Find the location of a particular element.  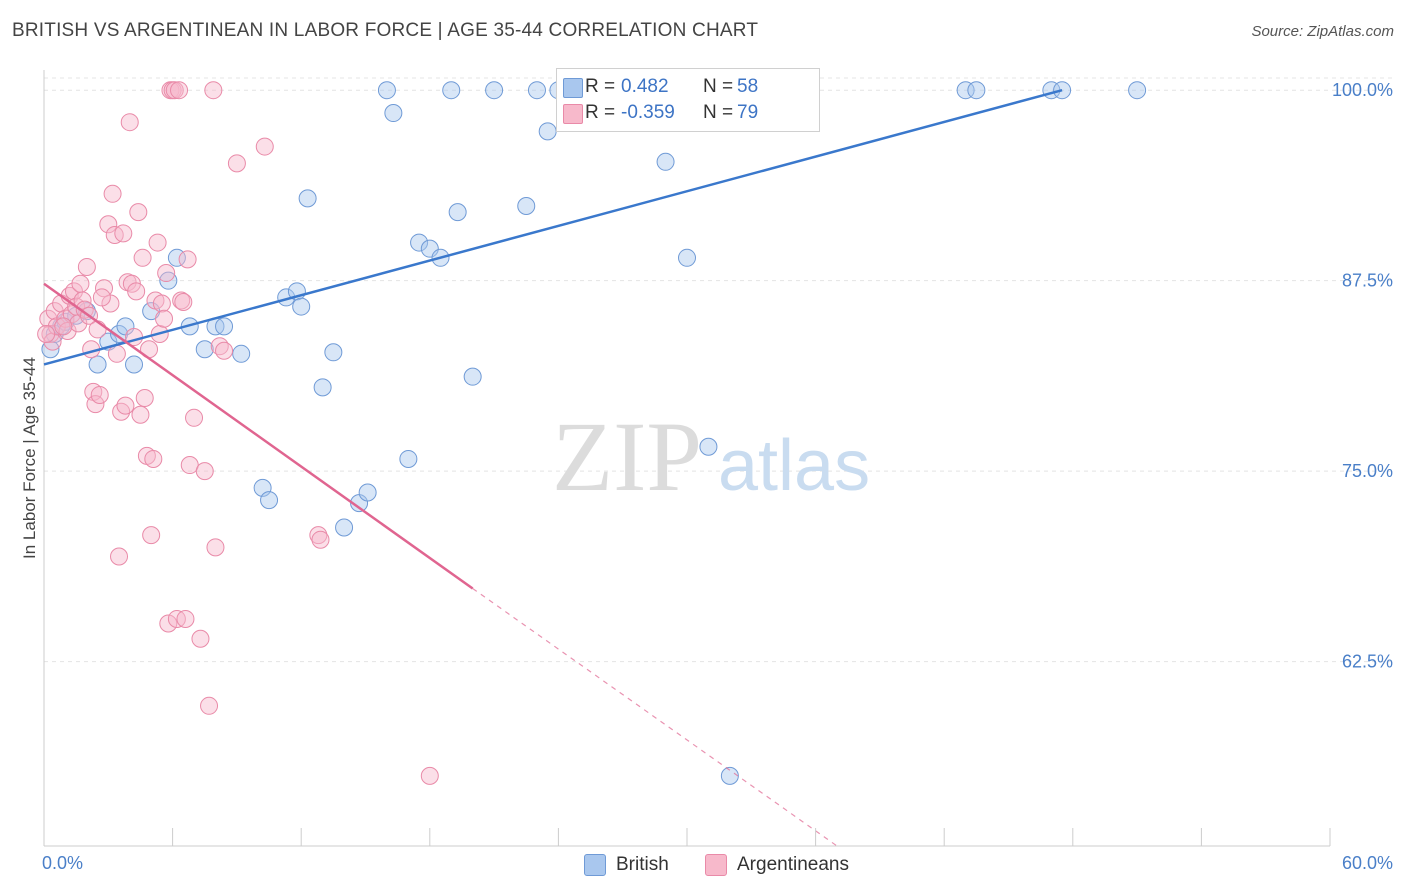

watermark-atlas: atlas is located at coordinates (794, 466).